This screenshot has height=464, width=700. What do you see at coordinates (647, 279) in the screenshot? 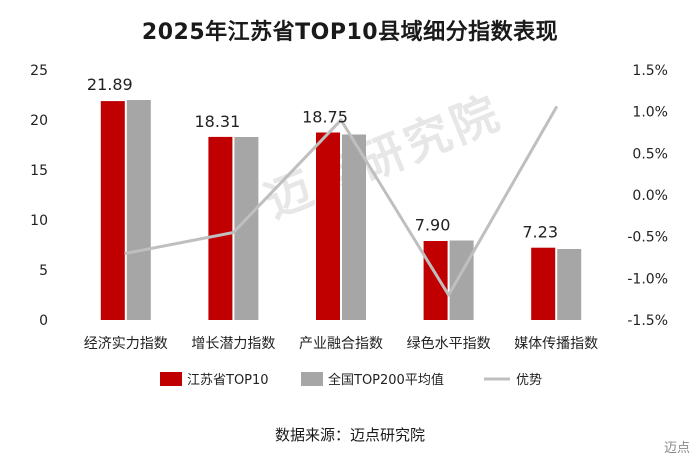
I see `right-tick-label: -1.0%` at bounding box center [647, 279].